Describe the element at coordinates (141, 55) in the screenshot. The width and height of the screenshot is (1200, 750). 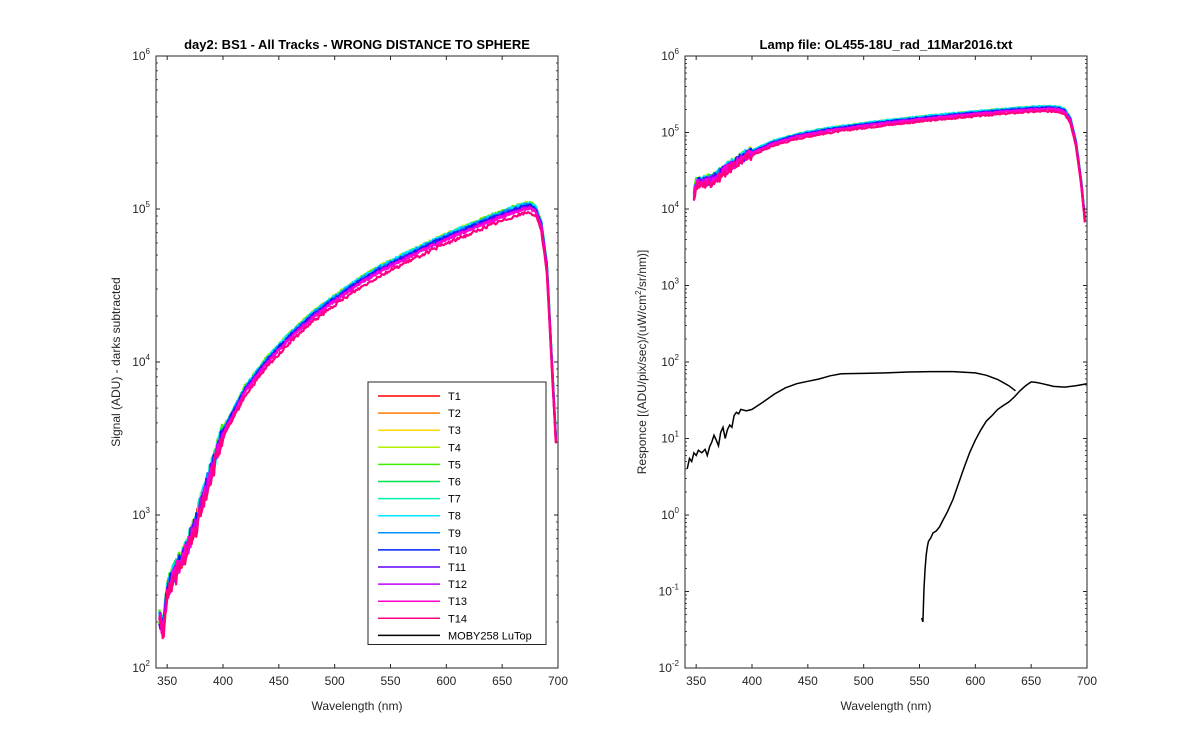
I see `left-y-tick-label: 10⁶` at that location.